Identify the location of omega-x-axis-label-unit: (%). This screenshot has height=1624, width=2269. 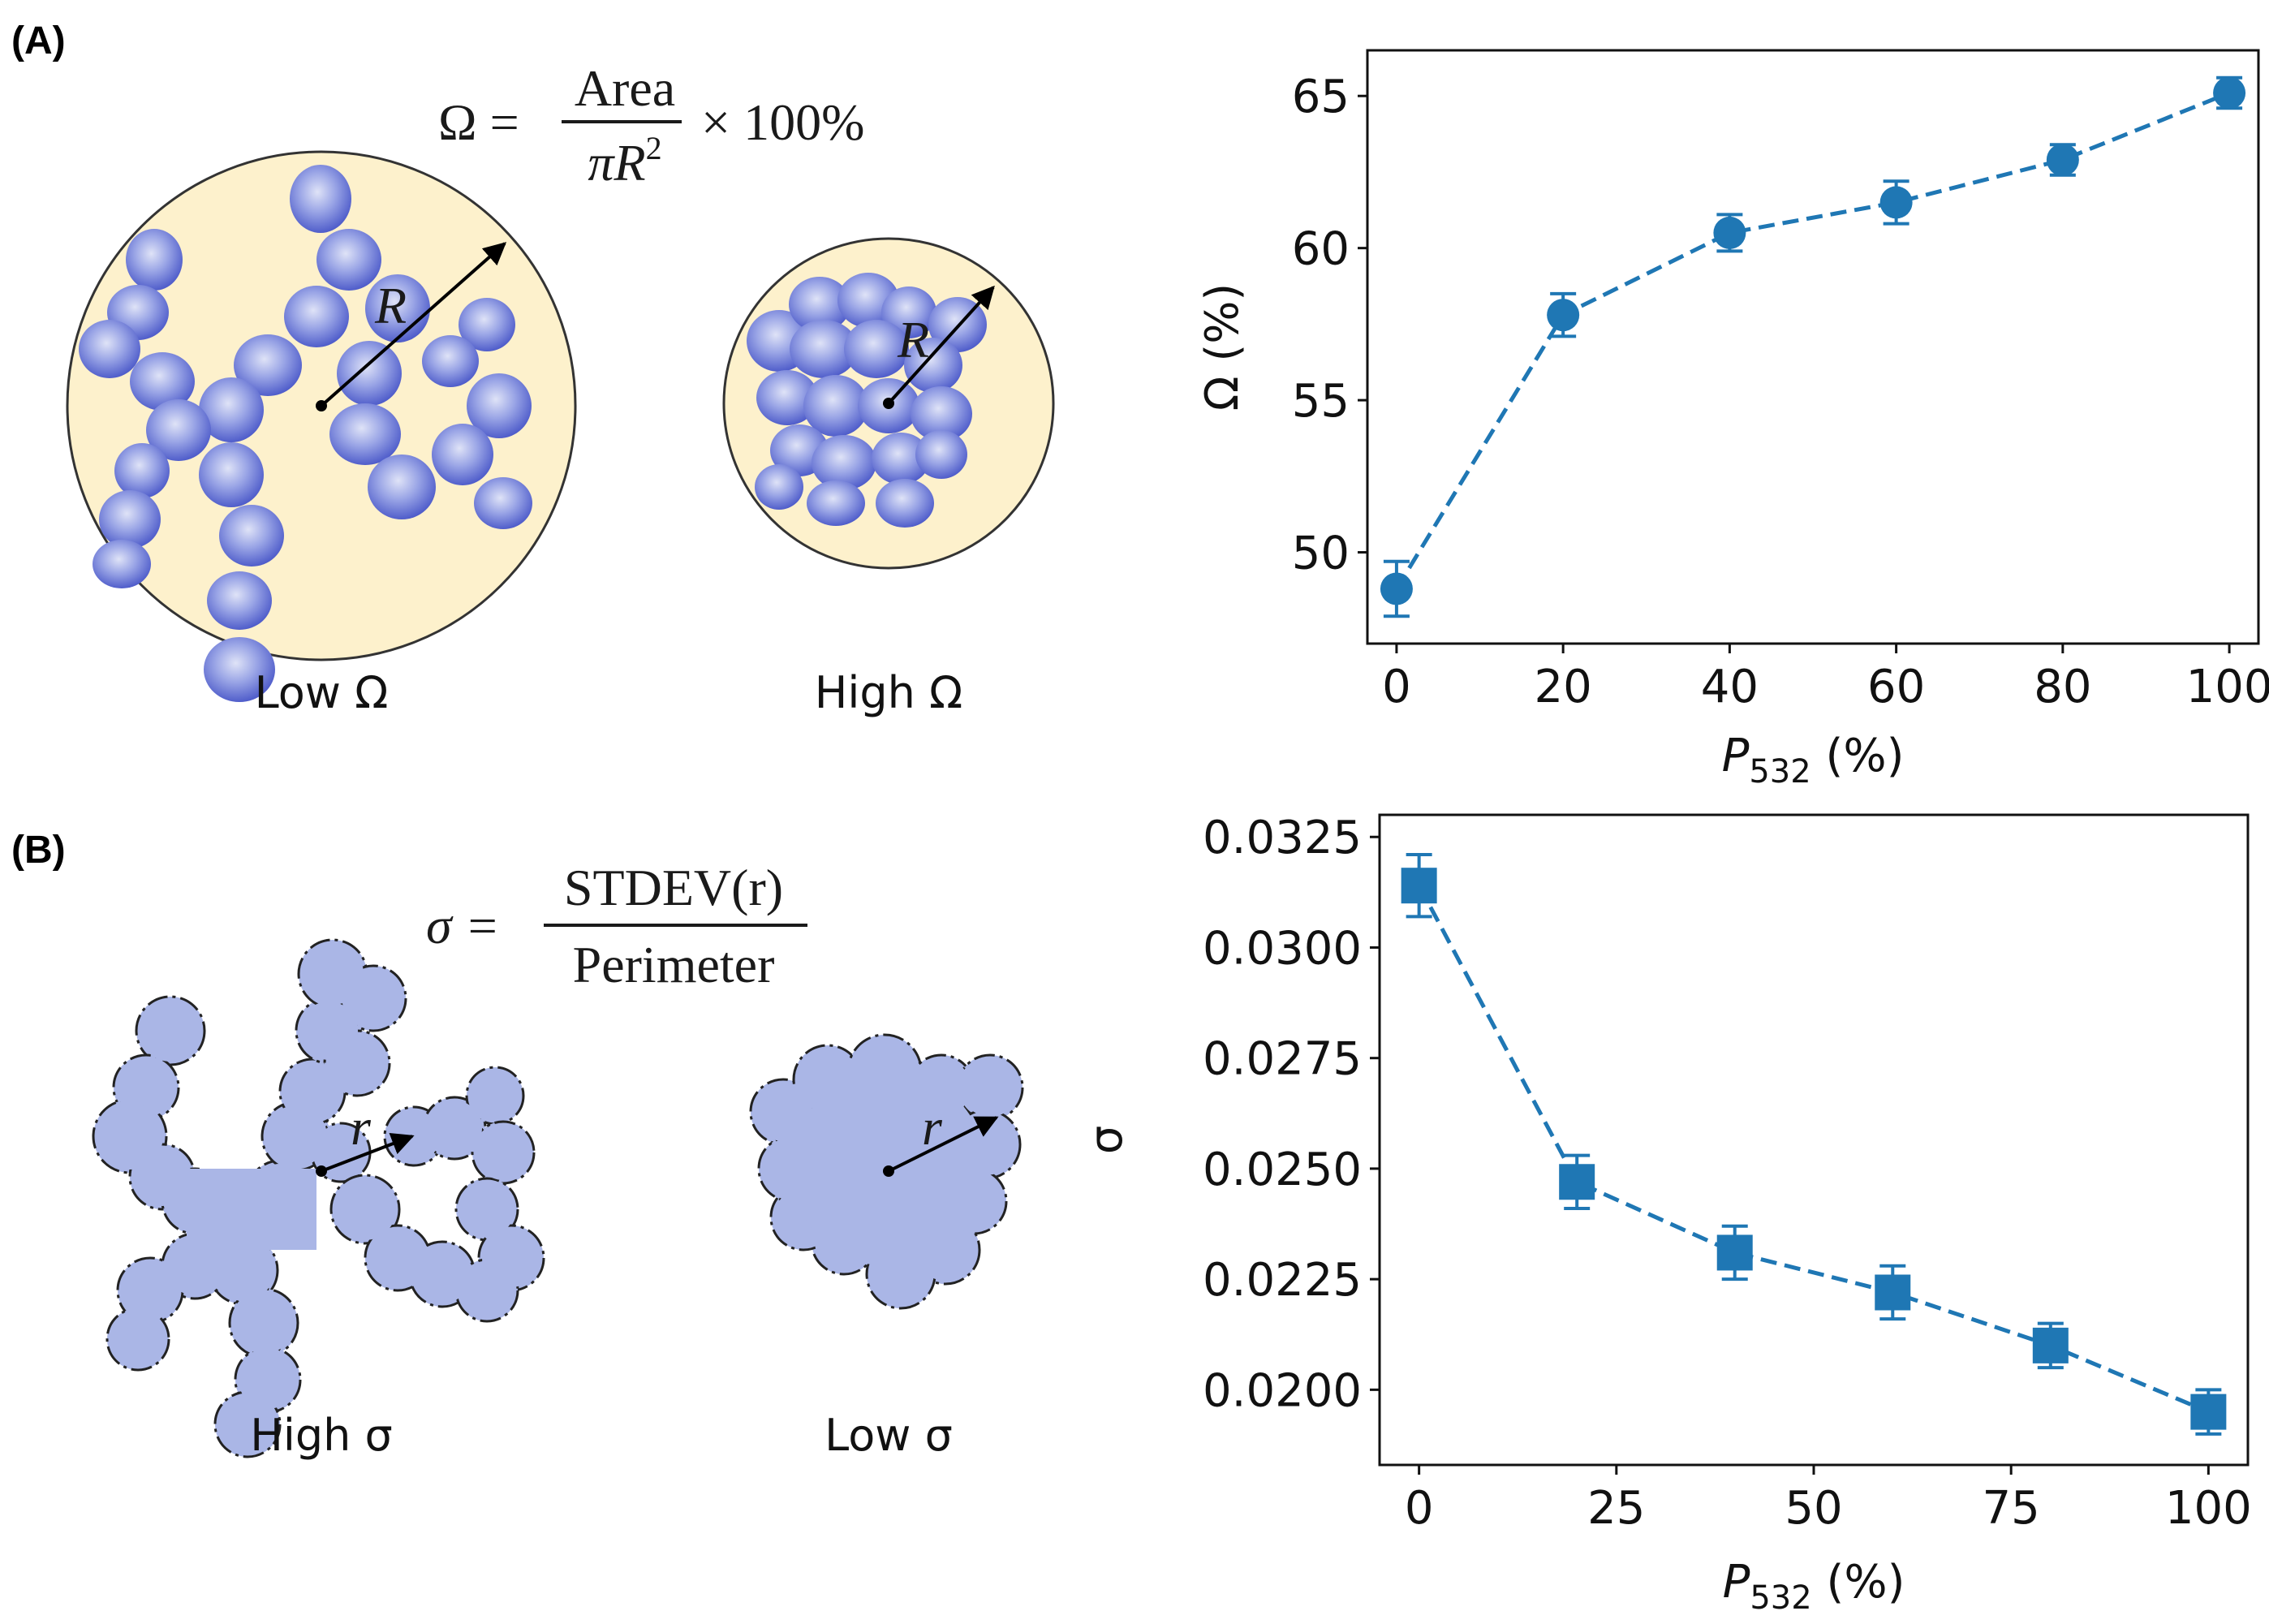
(1858, 756).